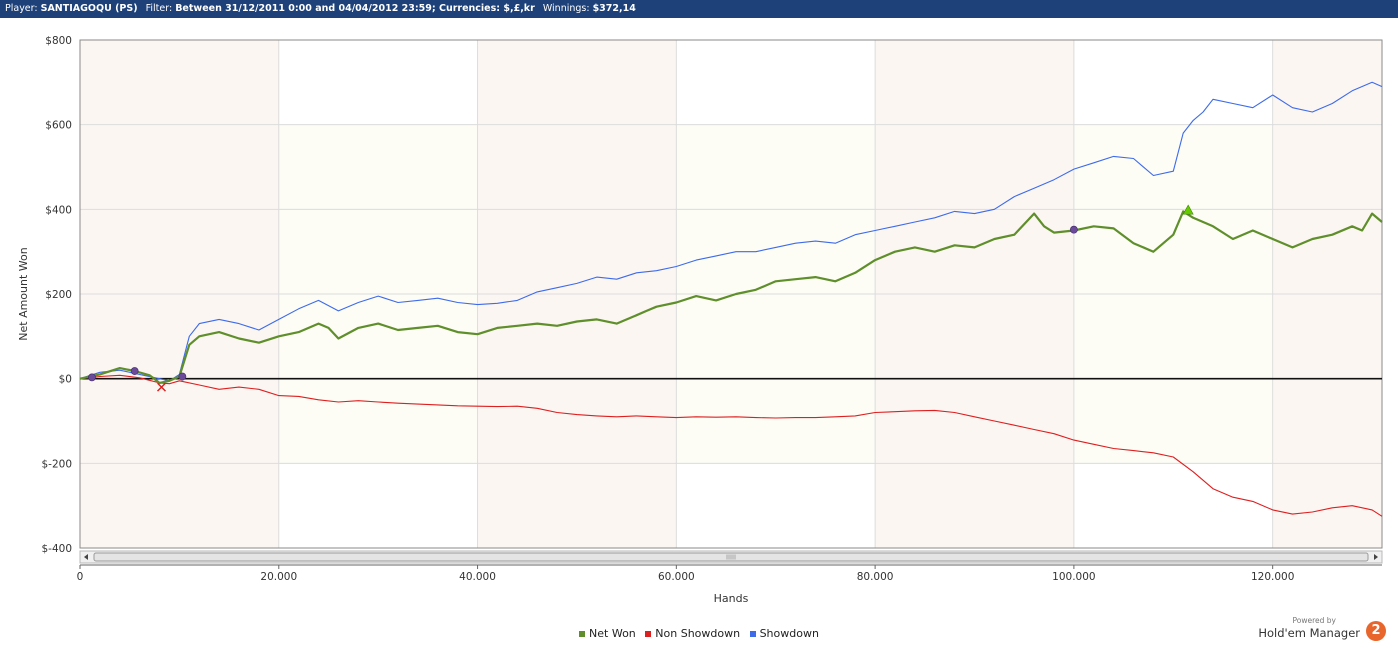 The height and width of the screenshot is (648, 1398). I want to click on legend-item-non-showdown: Non Showdown, so click(692, 633).